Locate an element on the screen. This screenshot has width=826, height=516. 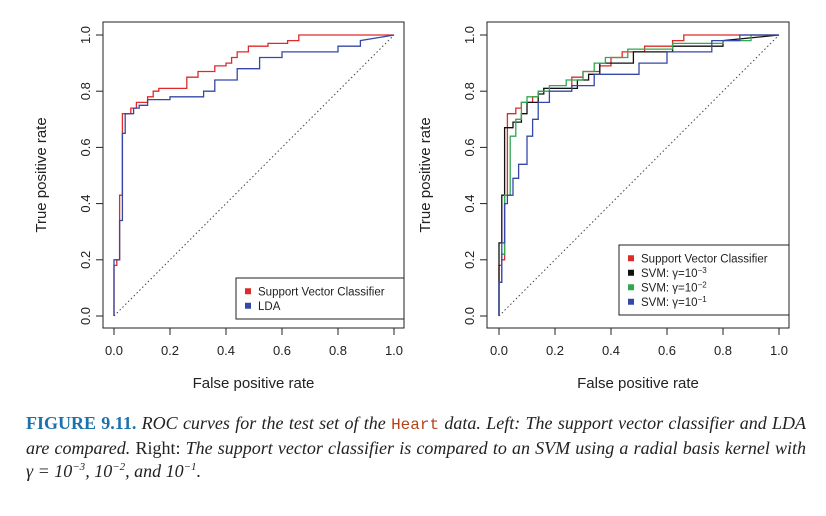
caption-text-6: , 10 is located at coordinates (99, 471).